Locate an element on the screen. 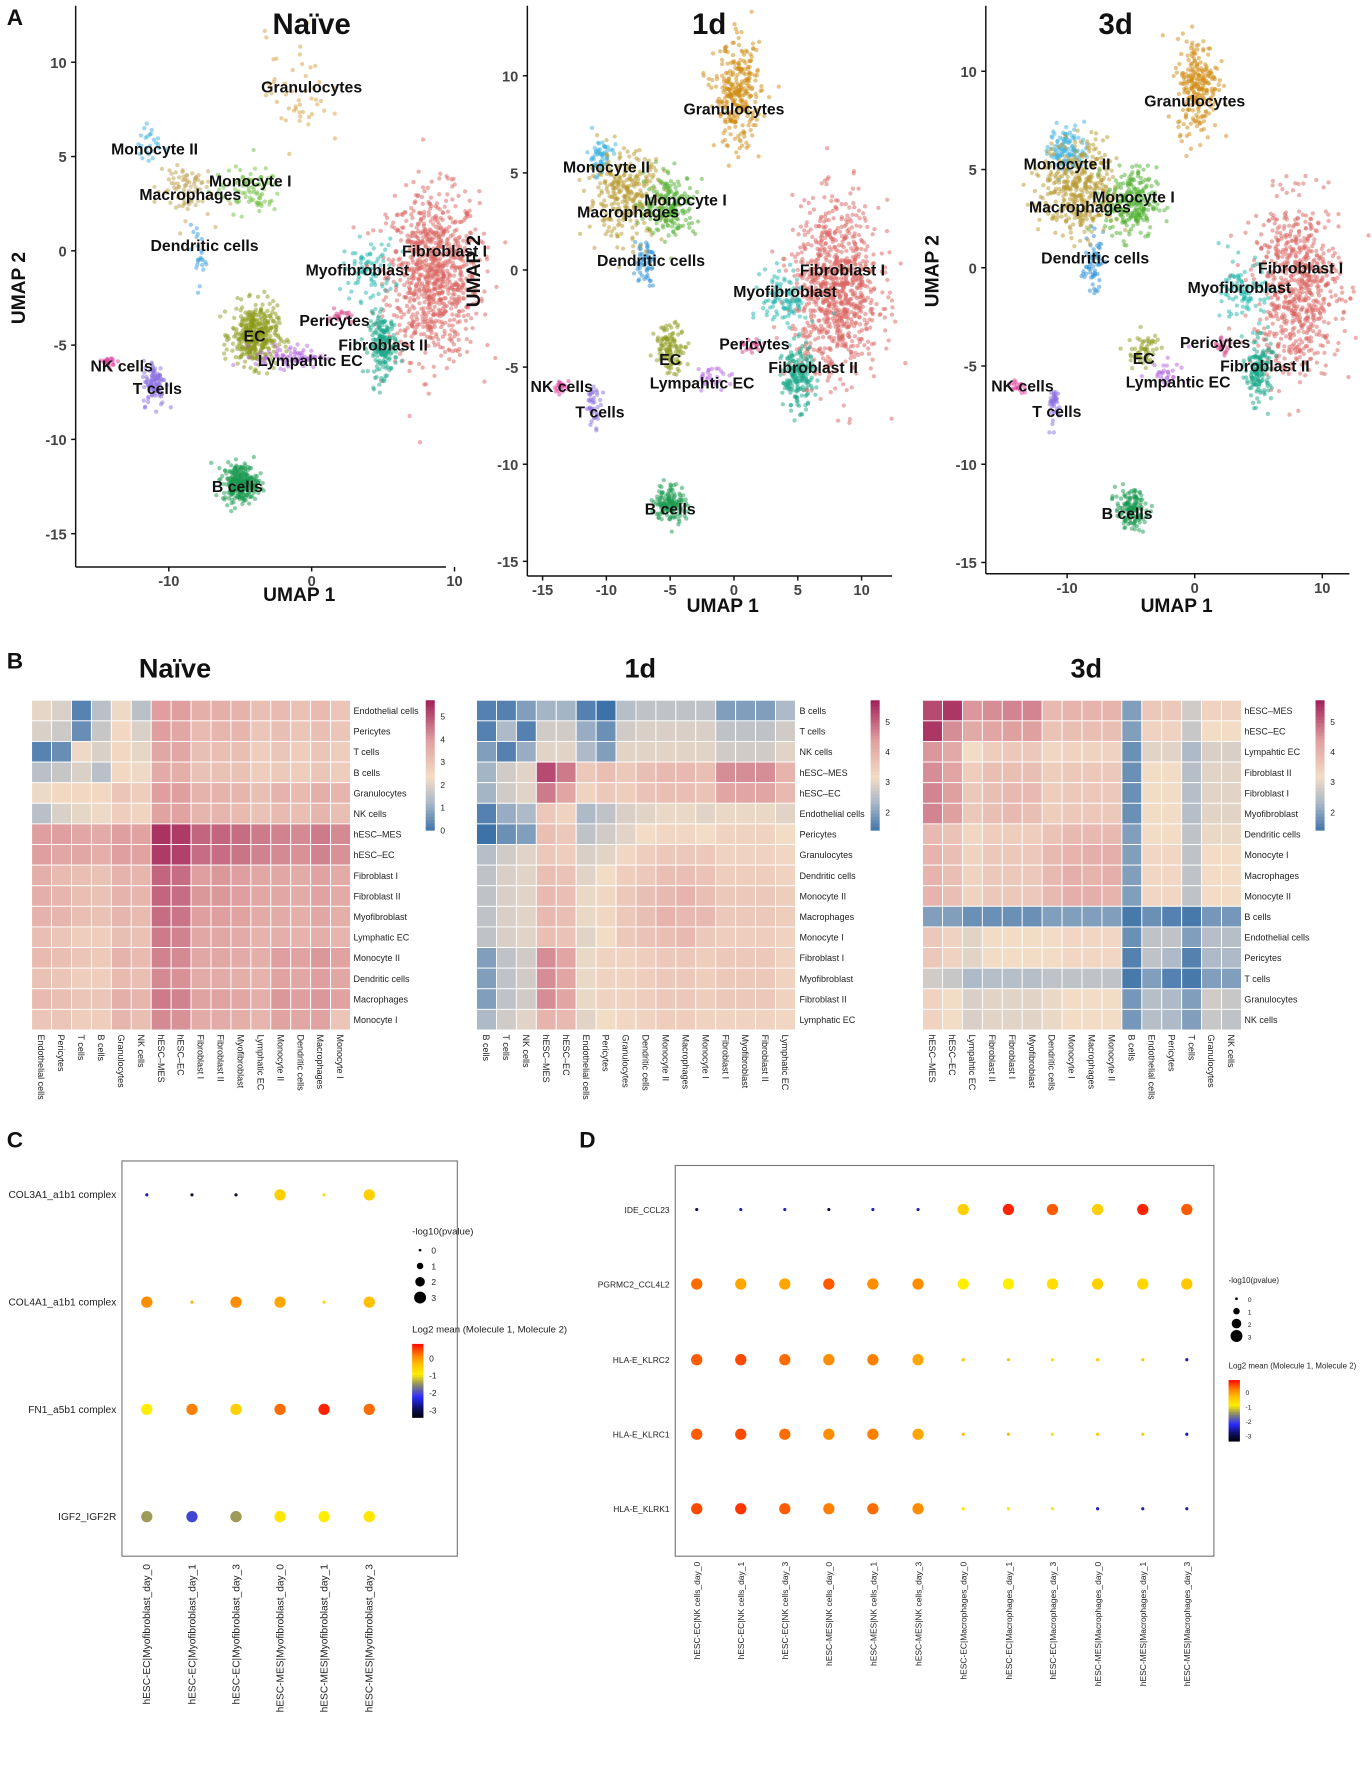  y-tick-label: -15 is located at coordinates (507, 563).